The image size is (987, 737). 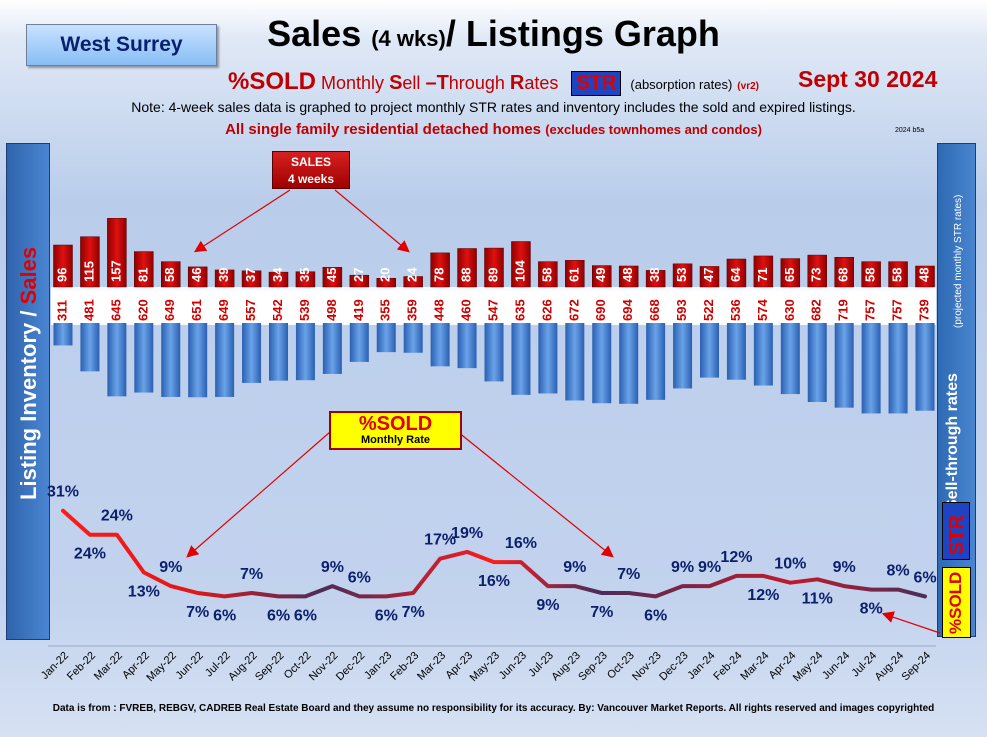 I want to click on inventory-value-label: 355, so click(x=385, y=310).